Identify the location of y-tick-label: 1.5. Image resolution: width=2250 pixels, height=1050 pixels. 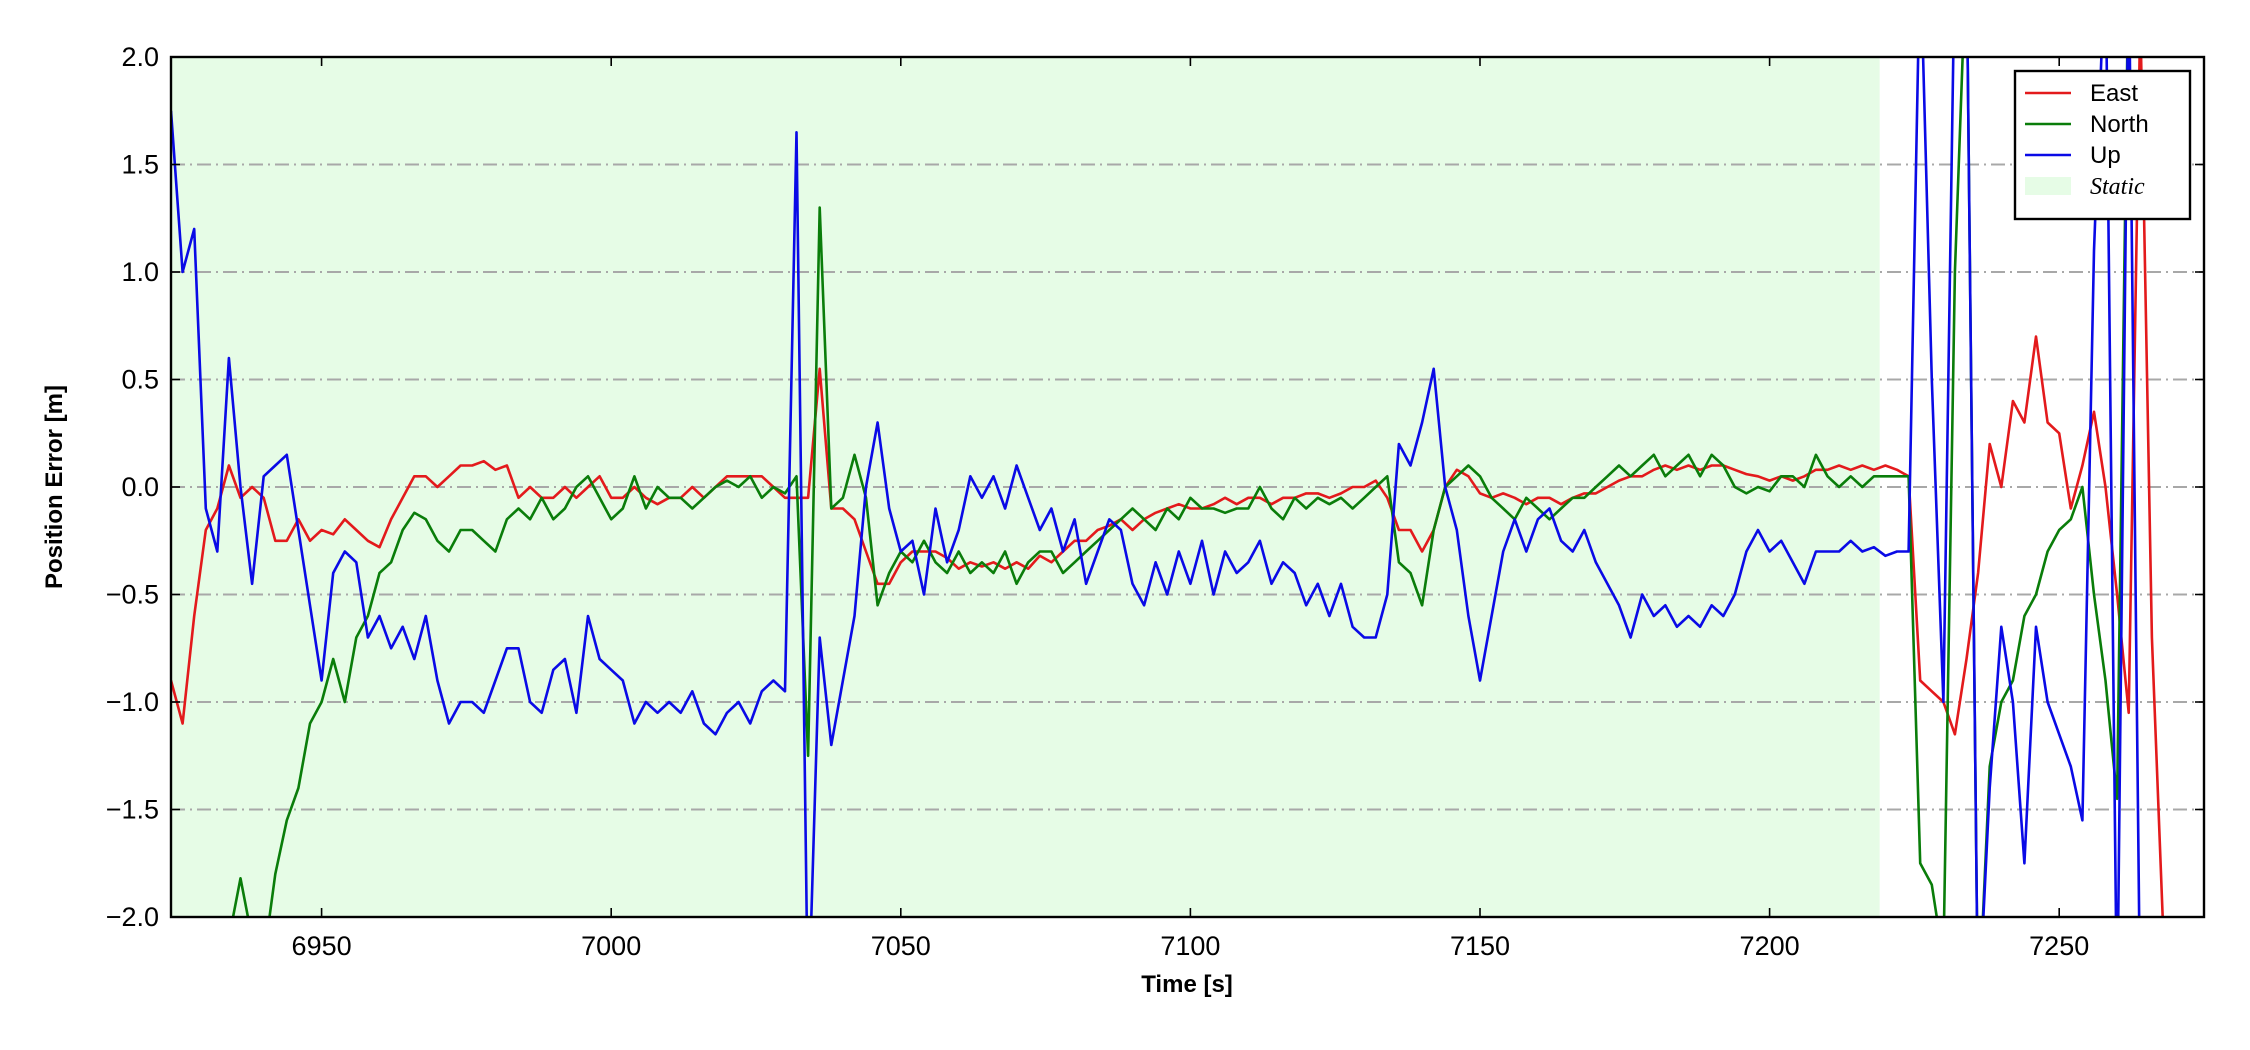
(140, 165).